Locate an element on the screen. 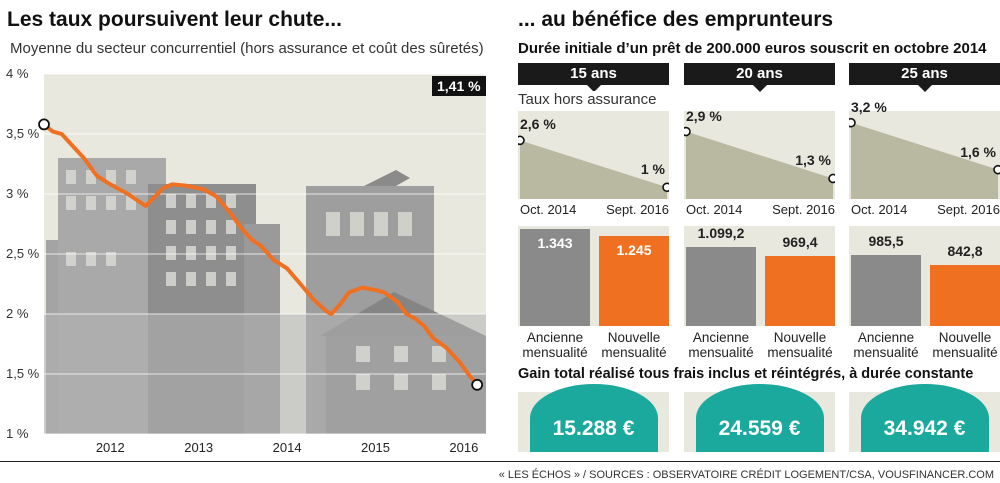 The image size is (1000, 483). payment-value-label: 842,8 is located at coordinates (965, 251).